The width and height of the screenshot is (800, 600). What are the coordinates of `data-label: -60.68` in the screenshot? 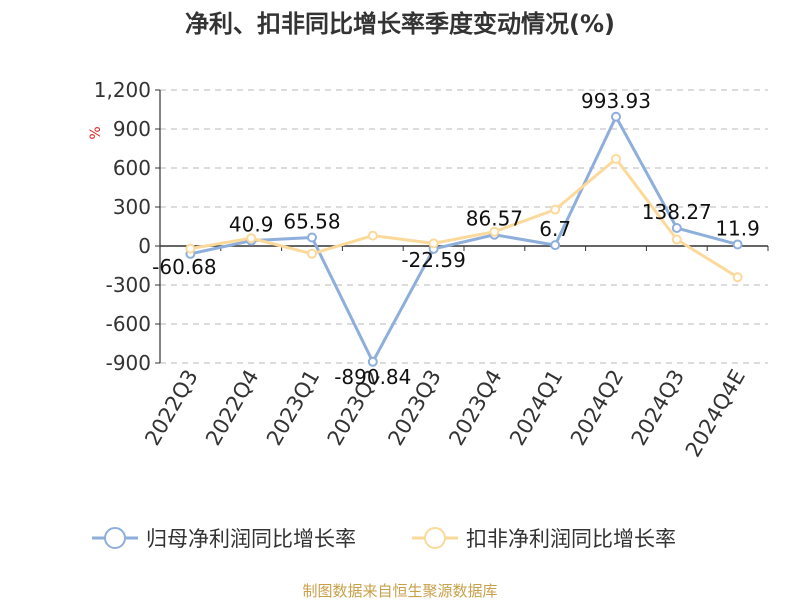 It's located at (184, 267).